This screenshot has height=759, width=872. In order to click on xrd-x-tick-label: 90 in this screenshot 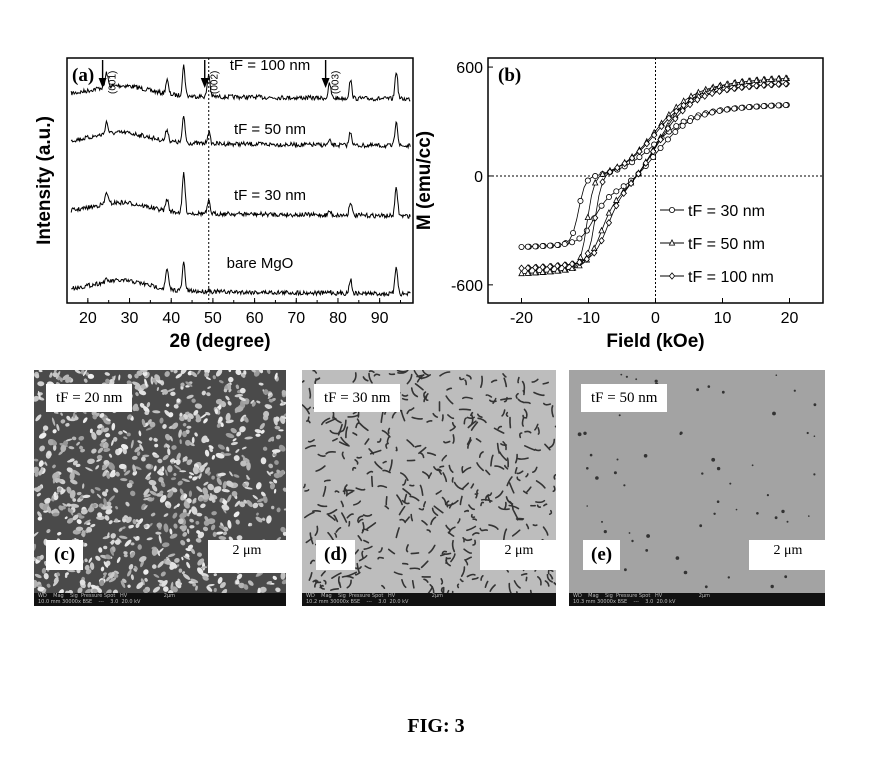, I will do `click(380, 318)`.